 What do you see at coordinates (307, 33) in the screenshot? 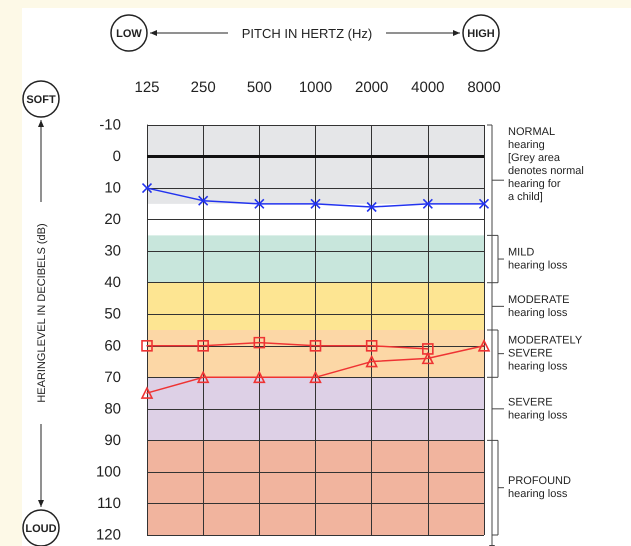
I see `x-axis-title: PITCH IN HERTZ (Hz)` at bounding box center [307, 33].